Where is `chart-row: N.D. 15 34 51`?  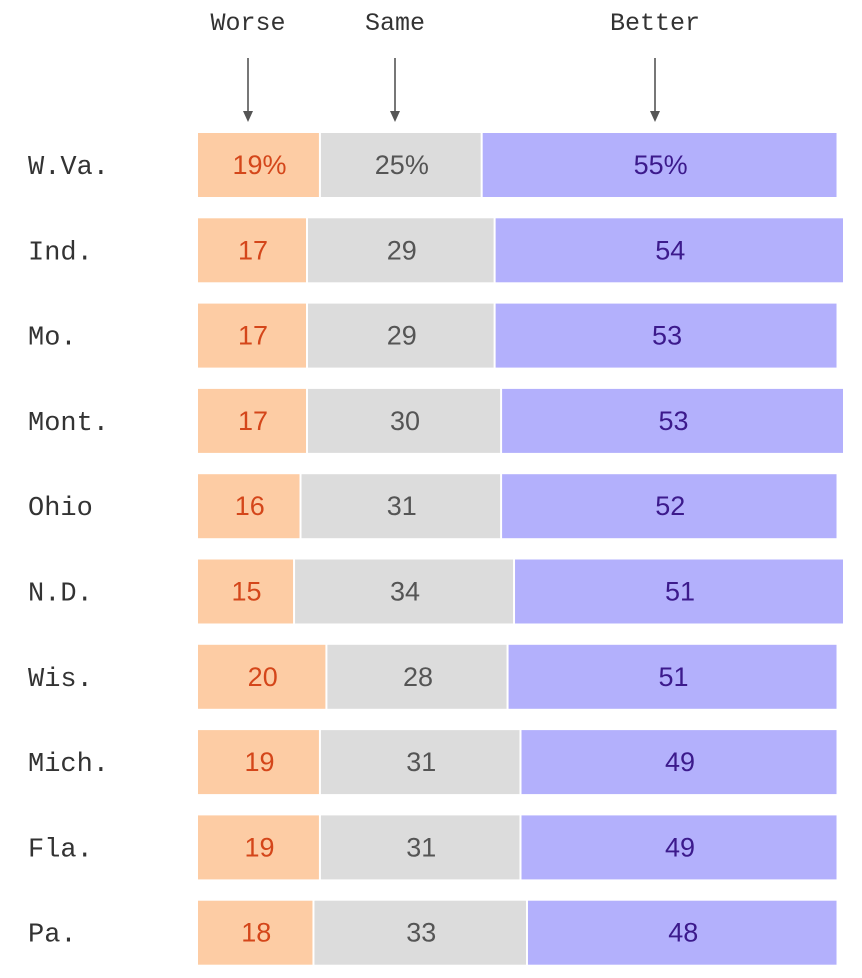
chart-row: N.D. 15 34 51 is located at coordinates (435, 591).